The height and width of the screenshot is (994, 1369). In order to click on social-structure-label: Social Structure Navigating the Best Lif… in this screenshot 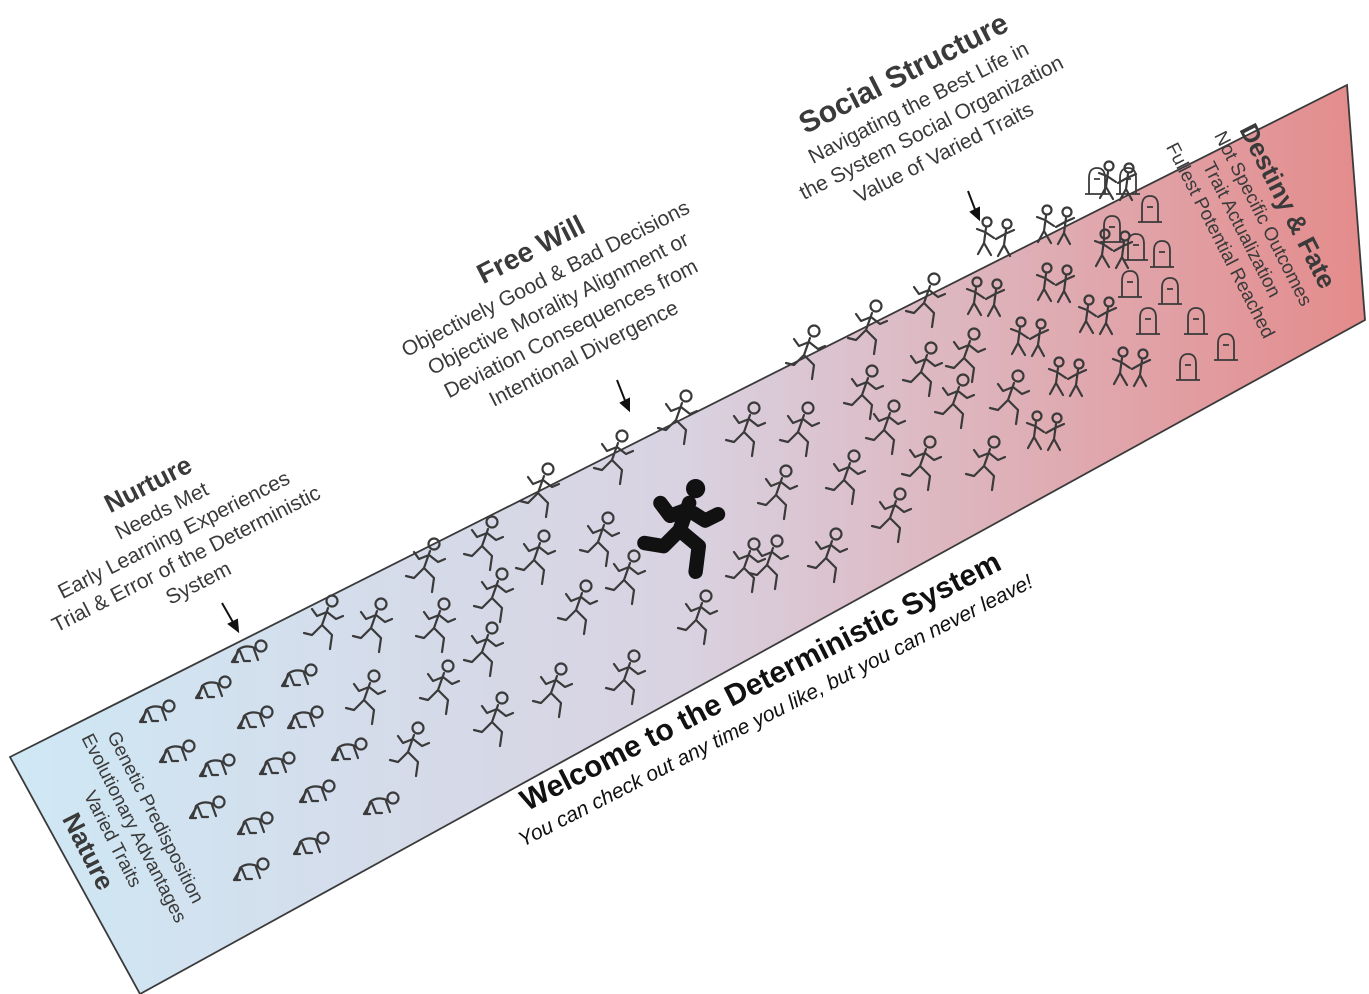, I will do `click(930, 107)`.